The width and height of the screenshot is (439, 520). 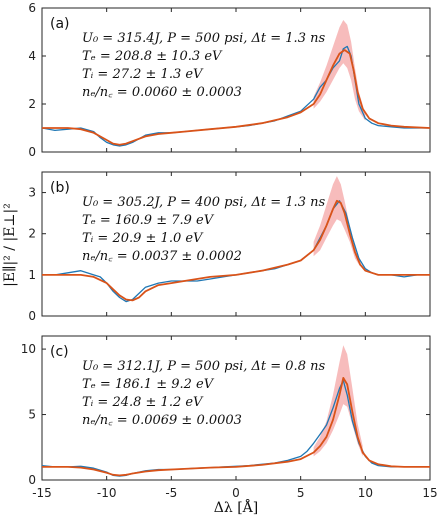 What do you see at coordinates (143, 402) in the screenshot?
I see `annotation-line: Tᵢ = 24.8 ± 1.2 eV` at bounding box center [143, 402].